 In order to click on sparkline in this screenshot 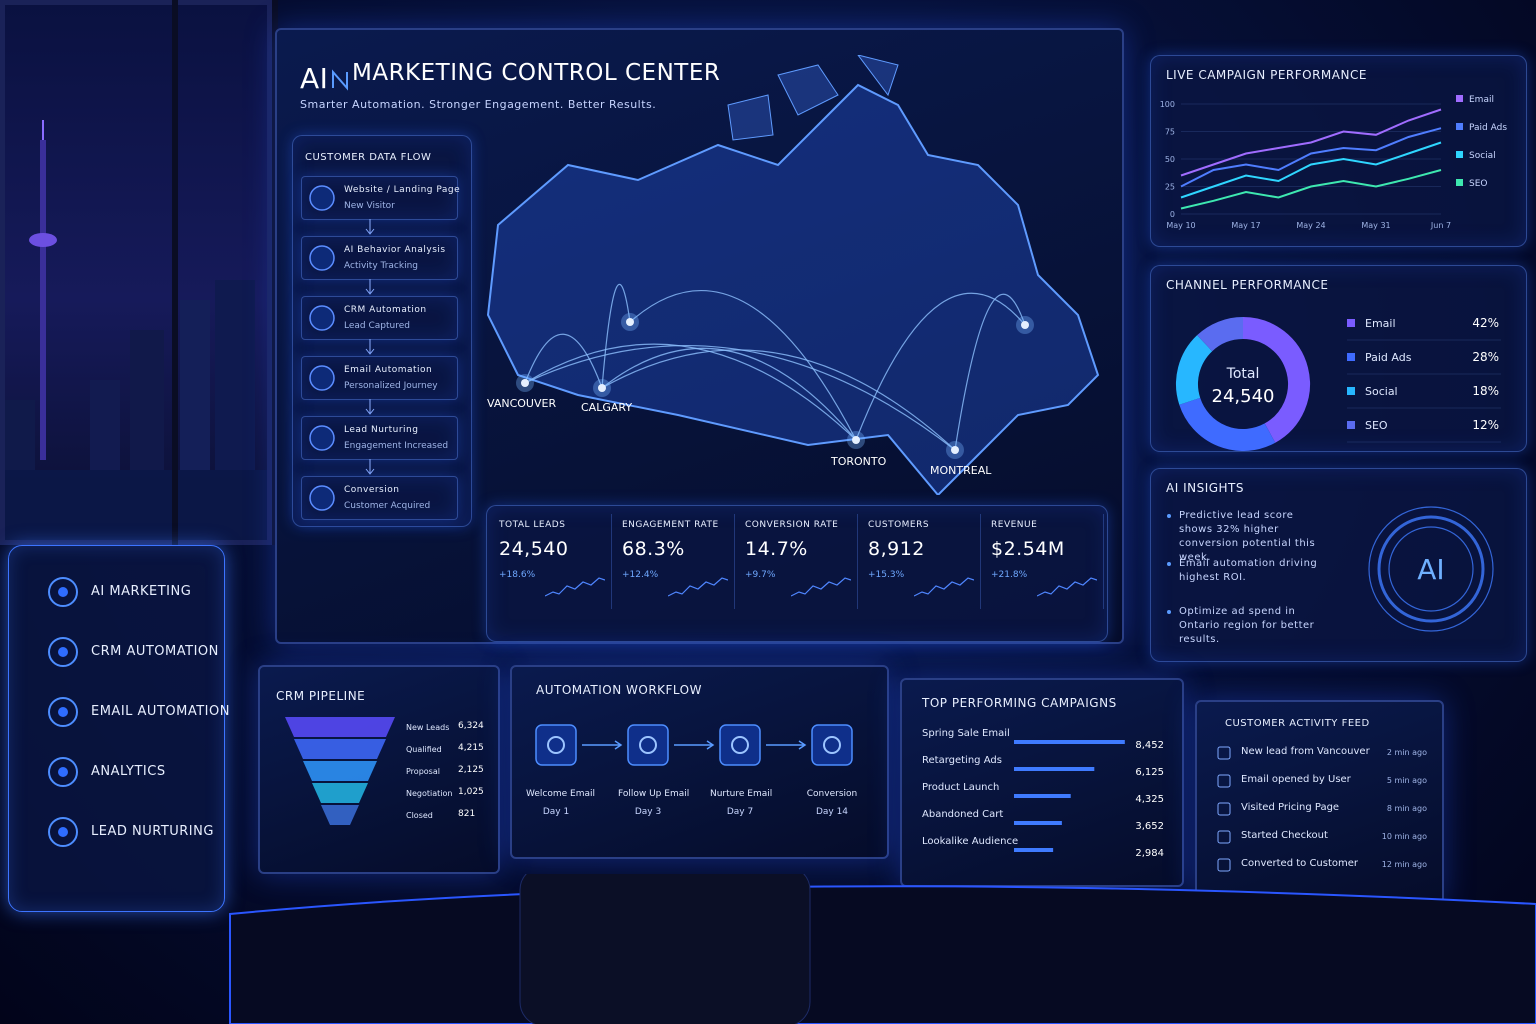, I will do `click(944, 587)`.